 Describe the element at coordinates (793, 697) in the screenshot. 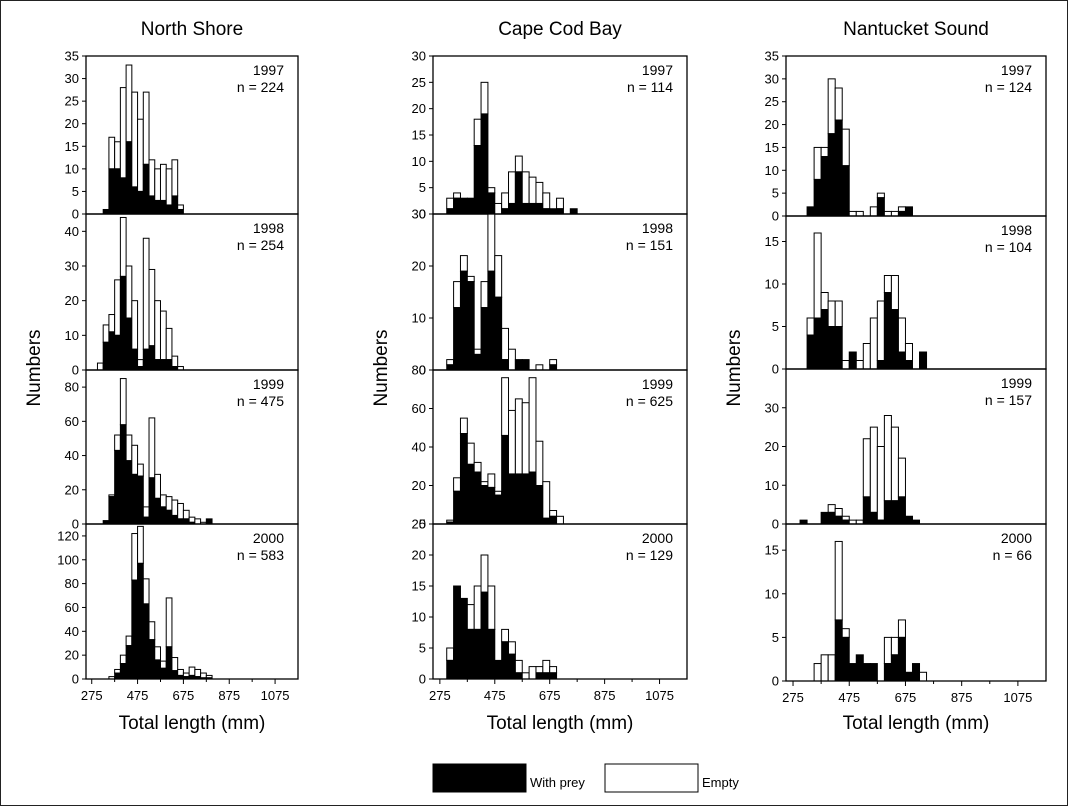

I see `x-tick-label: 275` at that location.